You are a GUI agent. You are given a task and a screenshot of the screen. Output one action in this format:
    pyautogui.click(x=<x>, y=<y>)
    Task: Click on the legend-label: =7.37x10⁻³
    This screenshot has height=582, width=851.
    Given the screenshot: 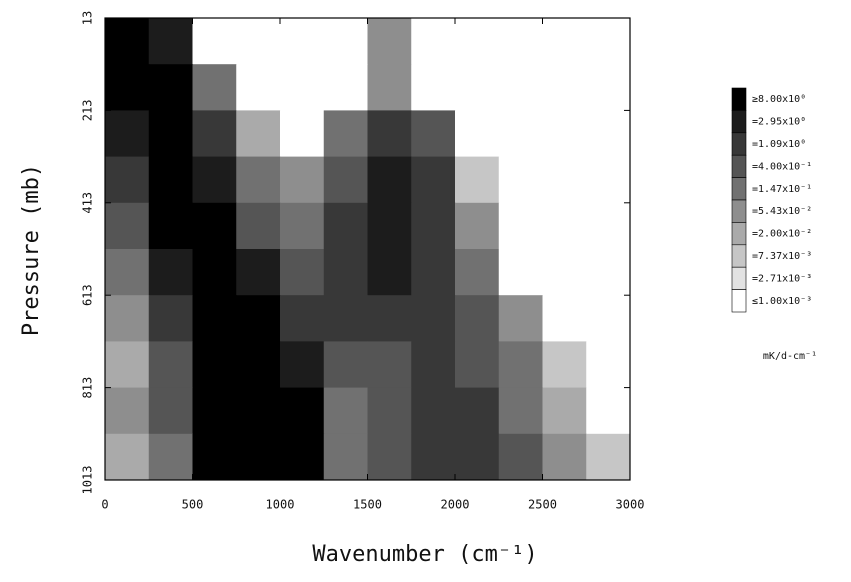 What is the action you would take?
    pyautogui.click(x=782, y=256)
    